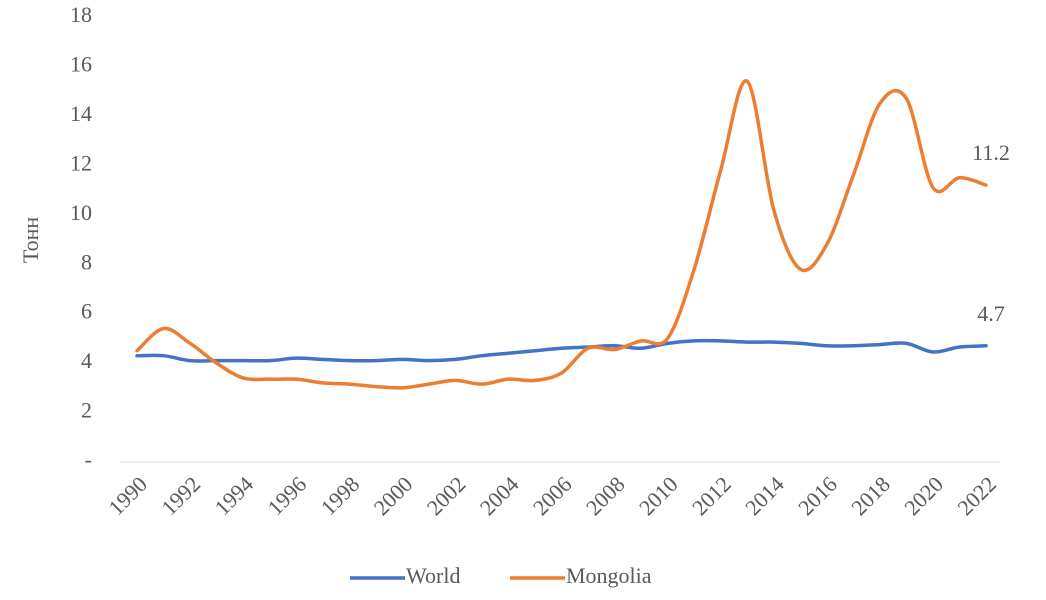 This screenshot has width=1046, height=600. I want to click on y-tick-label: 4, so click(86, 360).